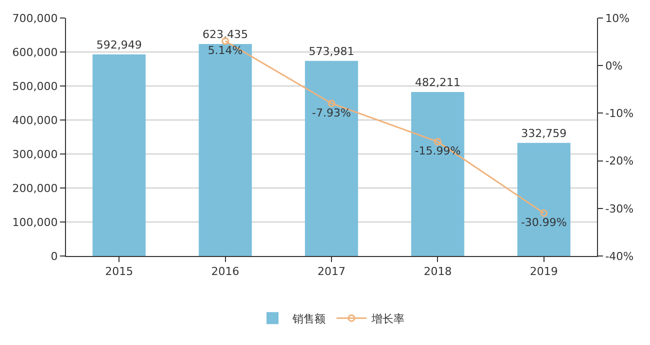  Describe the element at coordinates (225, 51) in the screenshot. I see `data-label: 5.14%` at that location.